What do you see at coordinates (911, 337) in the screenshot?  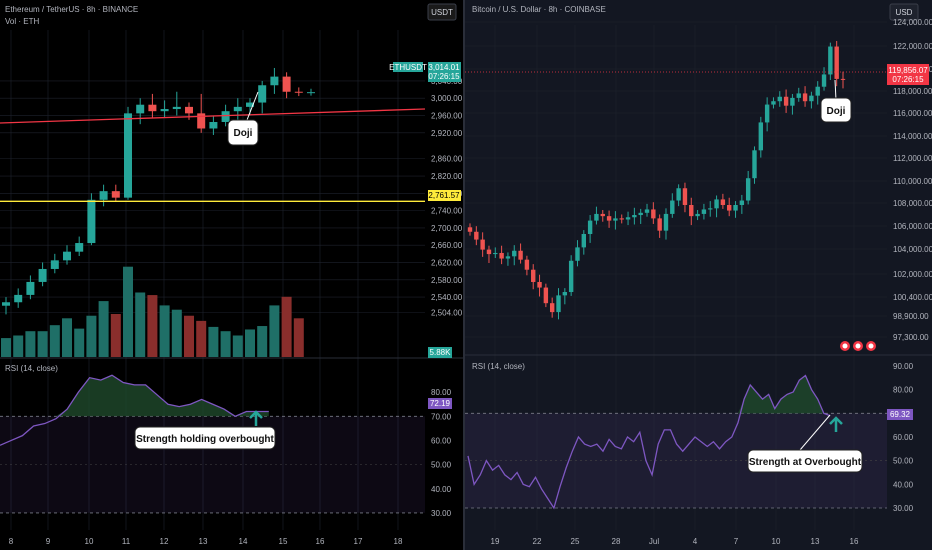 I see `btc-price-tick: 97,300.00` at bounding box center [911, 337].